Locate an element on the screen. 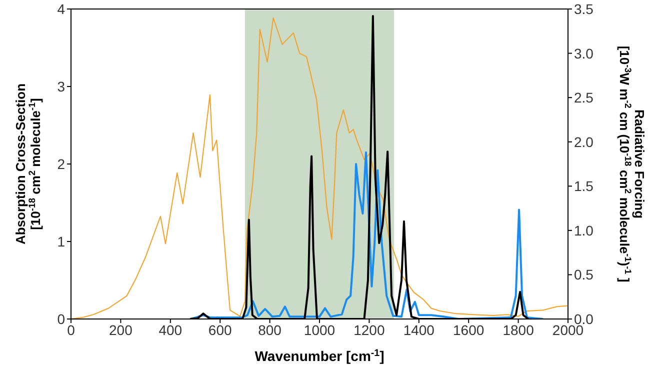 Image resolution: width=661 pixels, height=384 pixels. y2-tick-label: 0.5 is located at coordinates (584, 274).